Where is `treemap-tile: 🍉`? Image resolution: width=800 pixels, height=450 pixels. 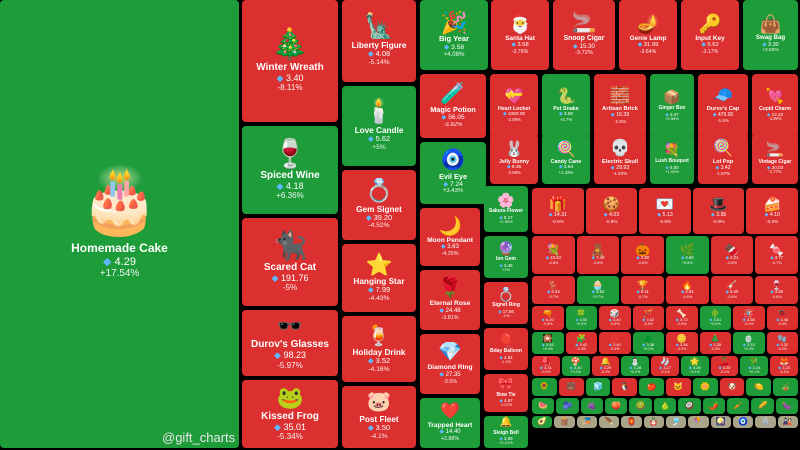
treemap-tile: 🍉 is located at coordinates (543, 406).